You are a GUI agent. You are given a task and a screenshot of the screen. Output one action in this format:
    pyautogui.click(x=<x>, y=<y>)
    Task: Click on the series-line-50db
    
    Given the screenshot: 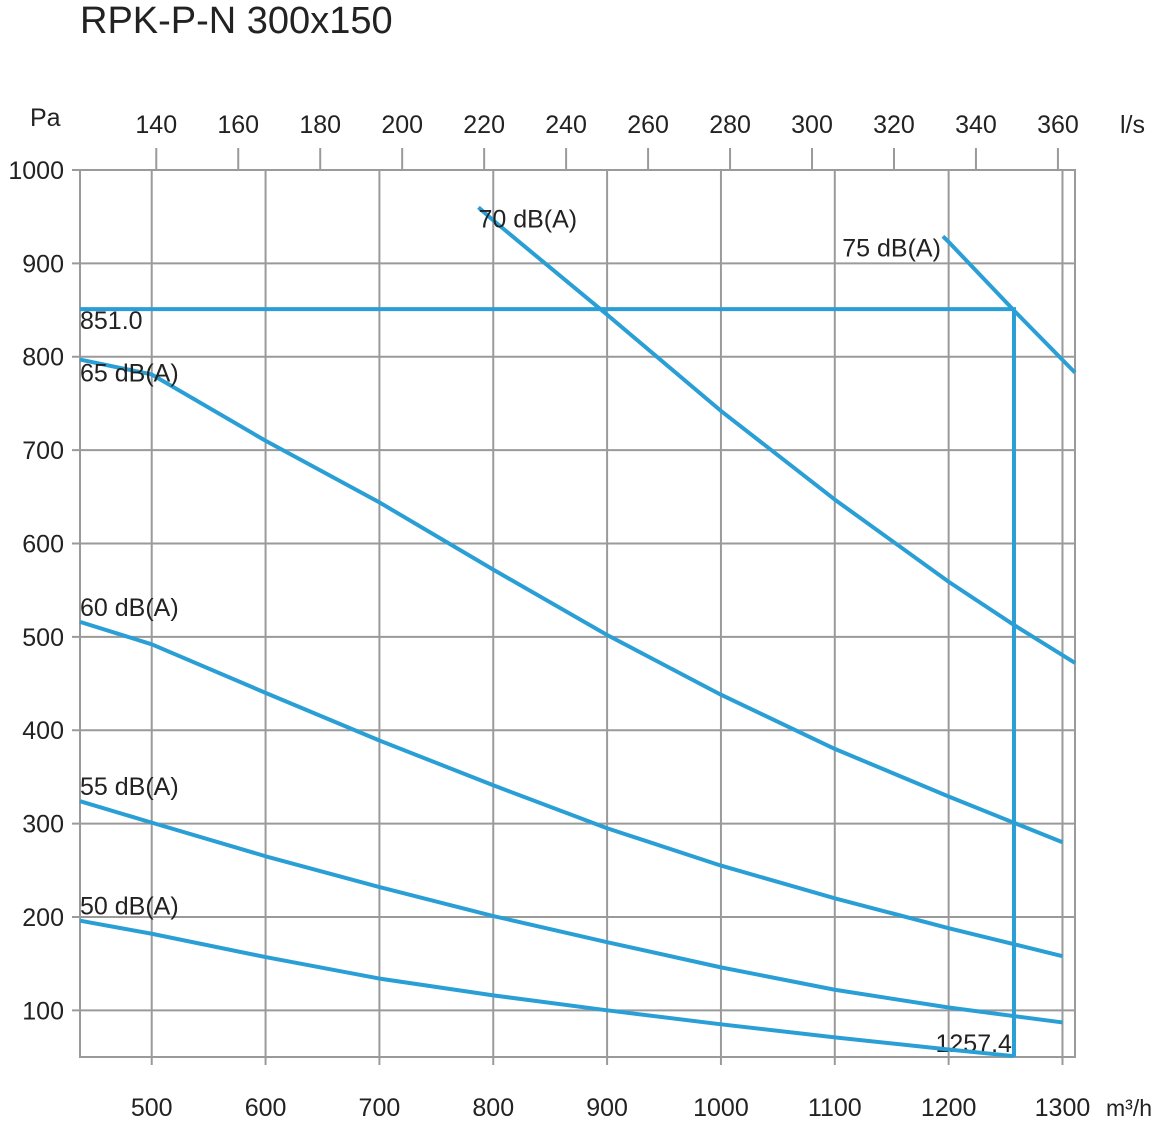 What is the action you would take?
    pyautogui.click(x=546, y=988)
    